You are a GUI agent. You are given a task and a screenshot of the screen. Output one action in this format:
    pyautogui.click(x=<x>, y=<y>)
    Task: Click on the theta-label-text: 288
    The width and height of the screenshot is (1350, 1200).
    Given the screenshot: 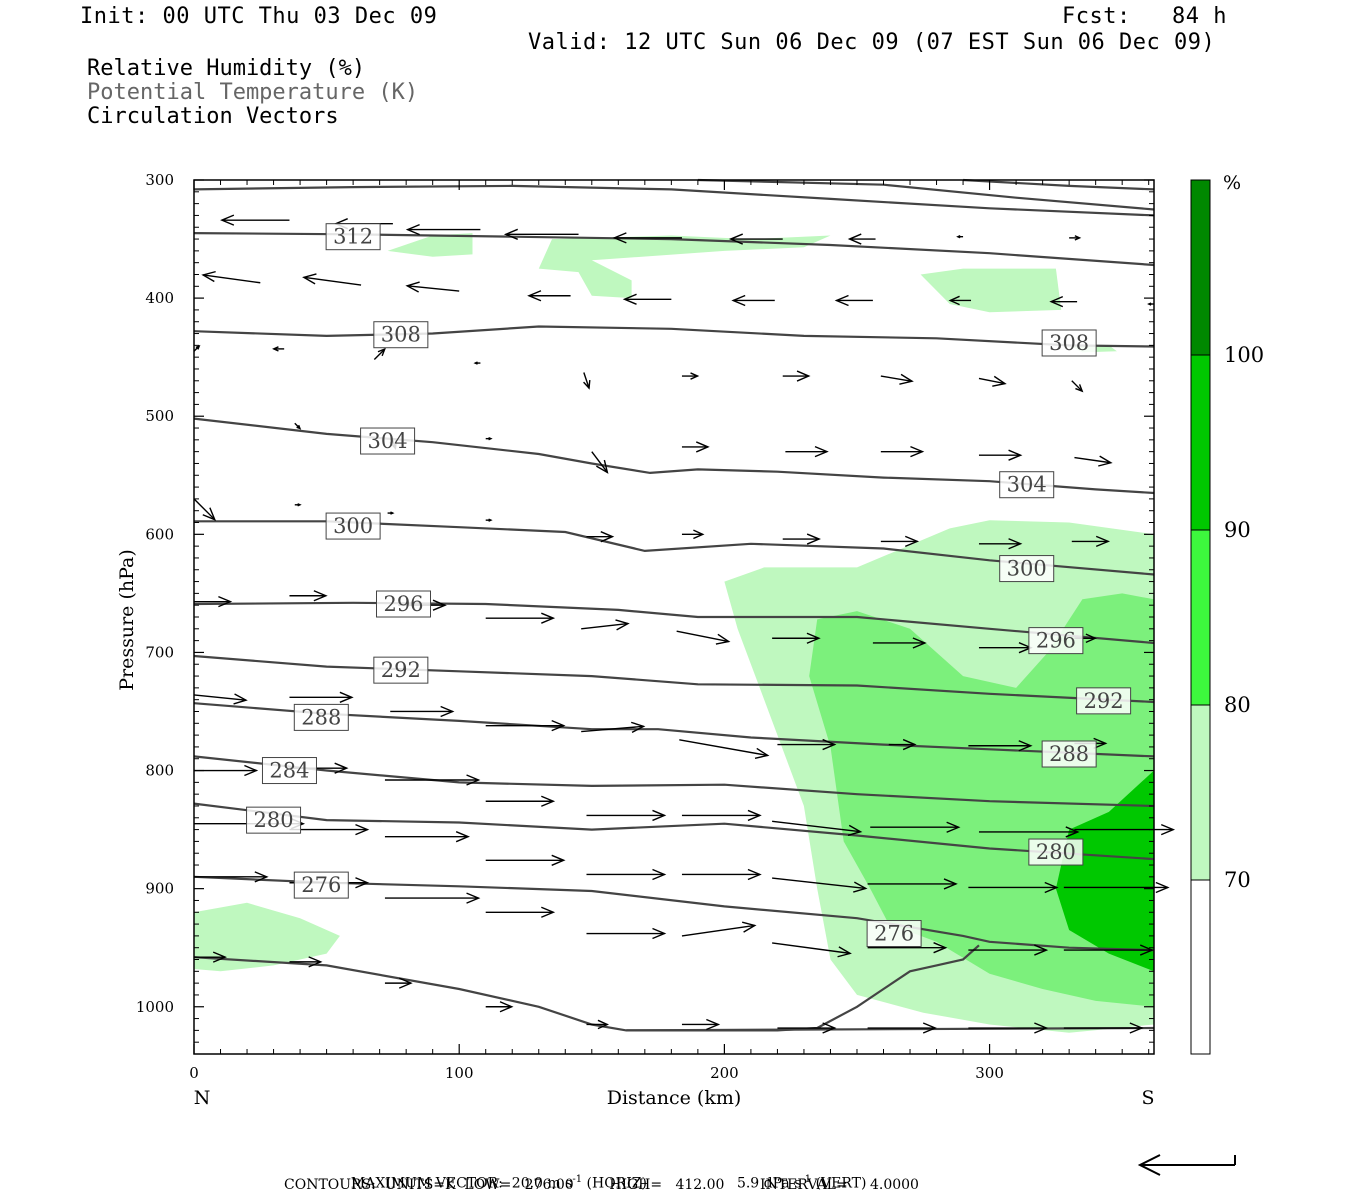 What is the action you would take?
    pyautogui.click(x=1069, y=754)
    